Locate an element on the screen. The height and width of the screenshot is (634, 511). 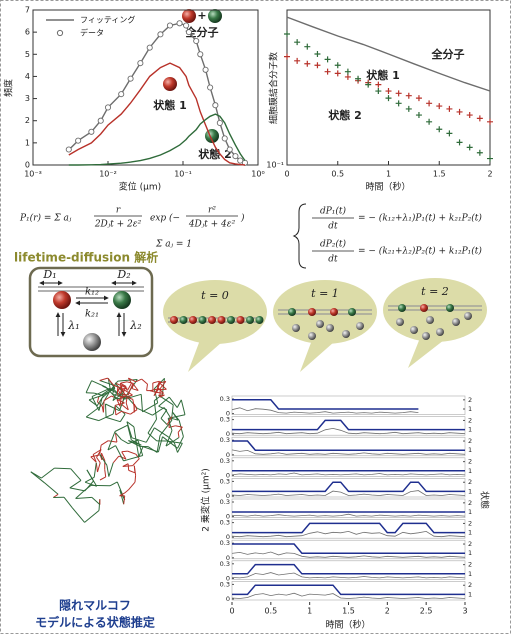
caption: モデルによる状態推定 is located at coordinates (95, 622).